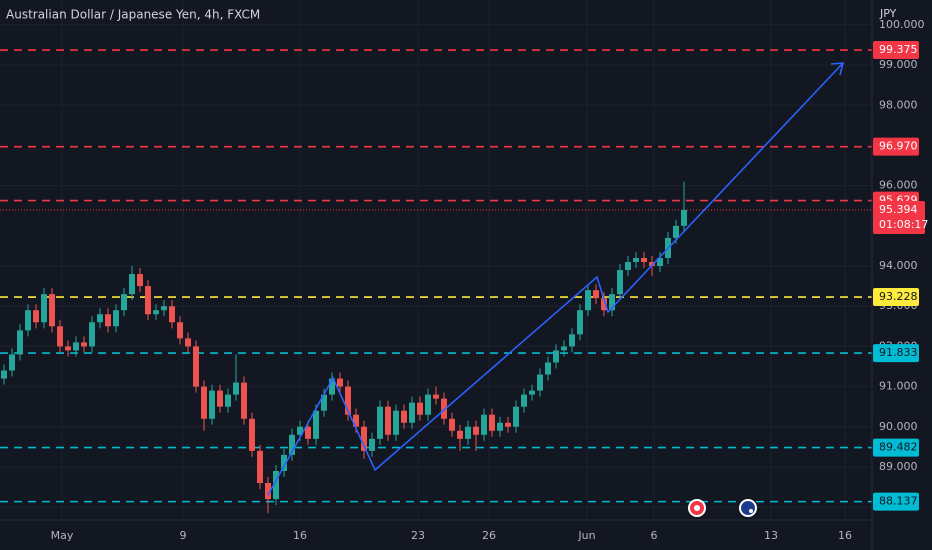 The image size is (932, 550). Describe the element at coordinates (489, 535) in the screenshot. I see `x-tick-label: 26` at that location.